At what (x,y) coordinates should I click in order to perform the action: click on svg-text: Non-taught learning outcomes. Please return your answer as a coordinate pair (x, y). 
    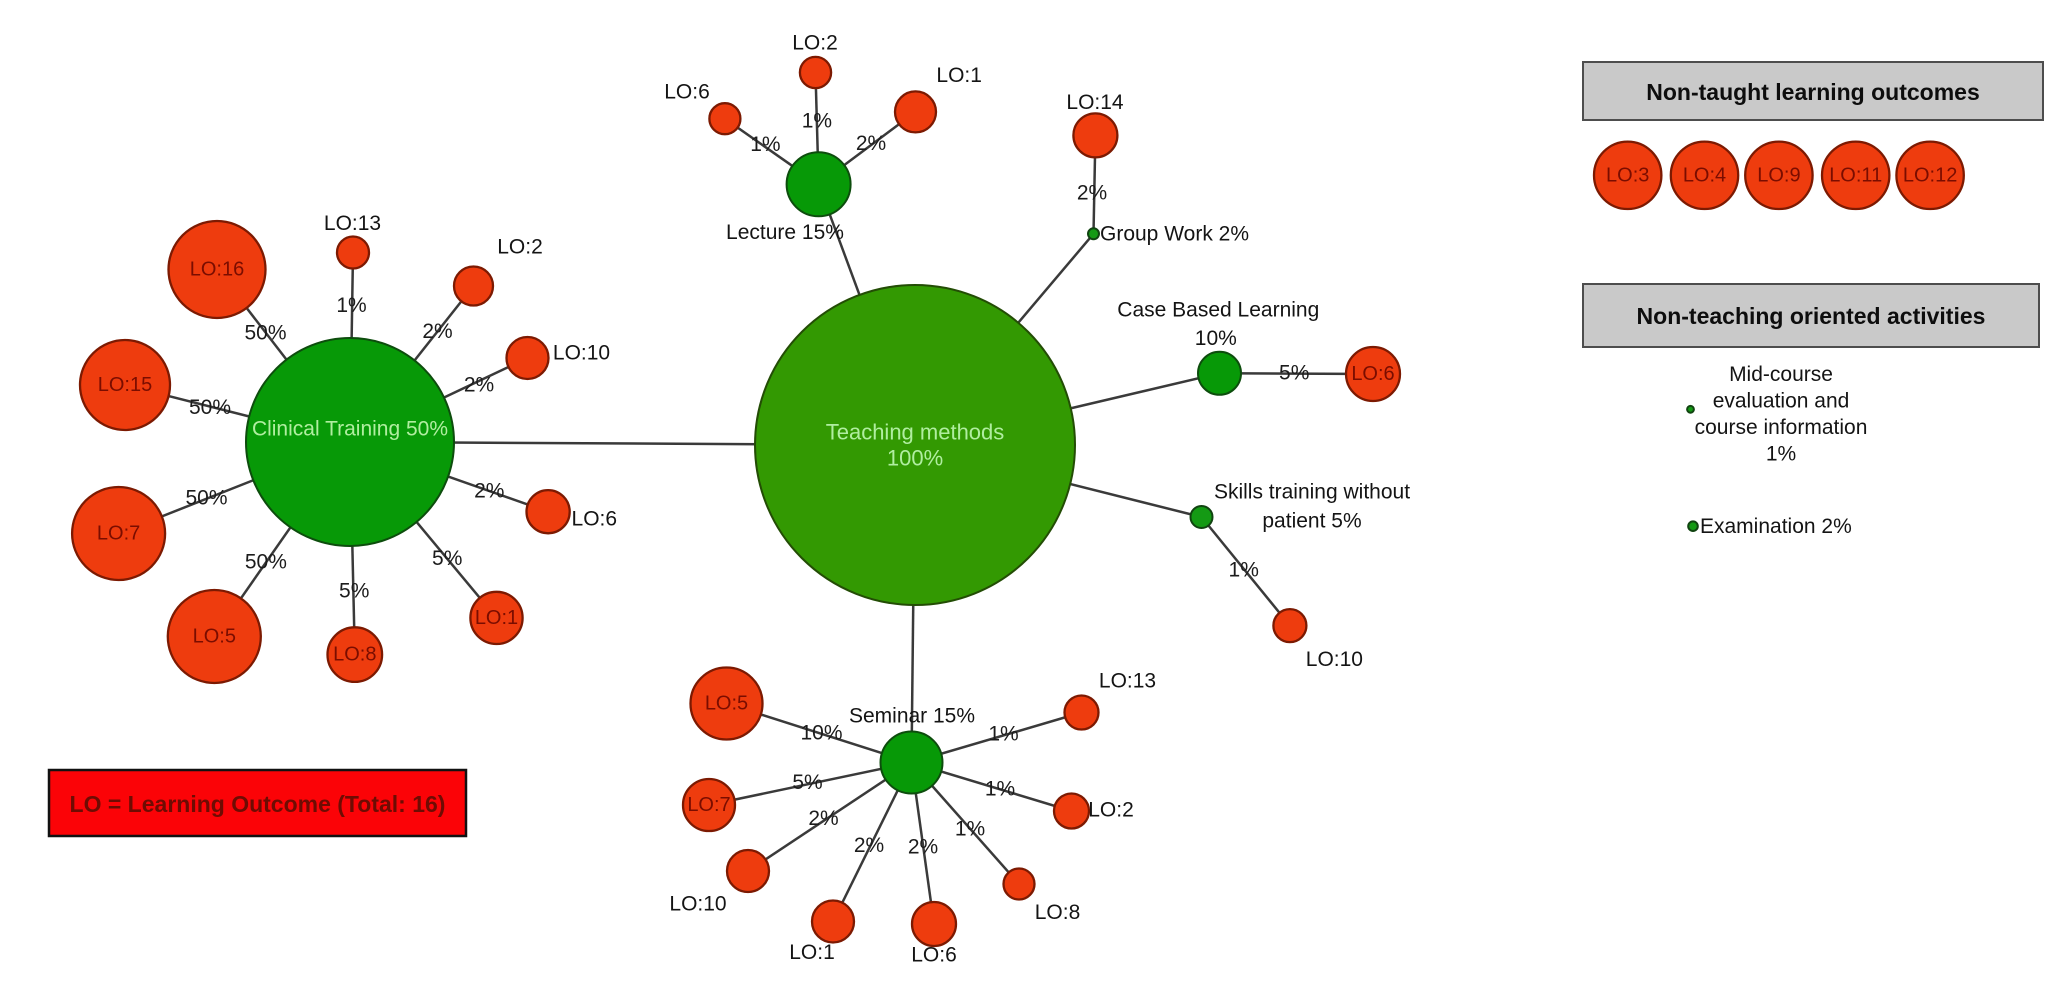
    Looking at the image, I should click on (1813, 92).